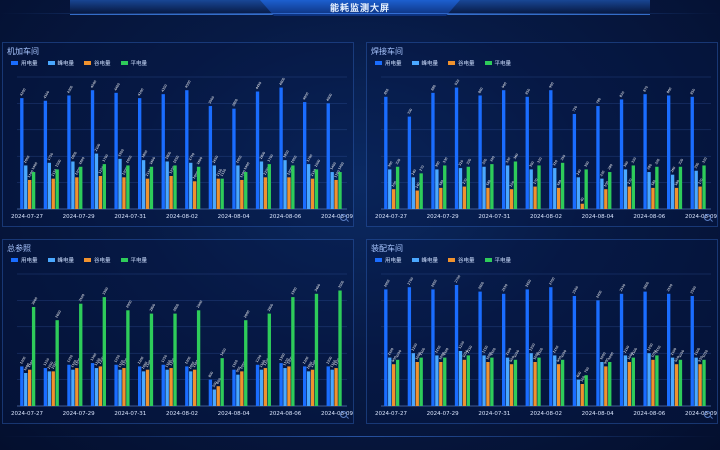 This screenshot has width=720, height=450. Describe the element at coordinates (390, 164) in the screenshot. I see `bar-value-label: 300` at that location.